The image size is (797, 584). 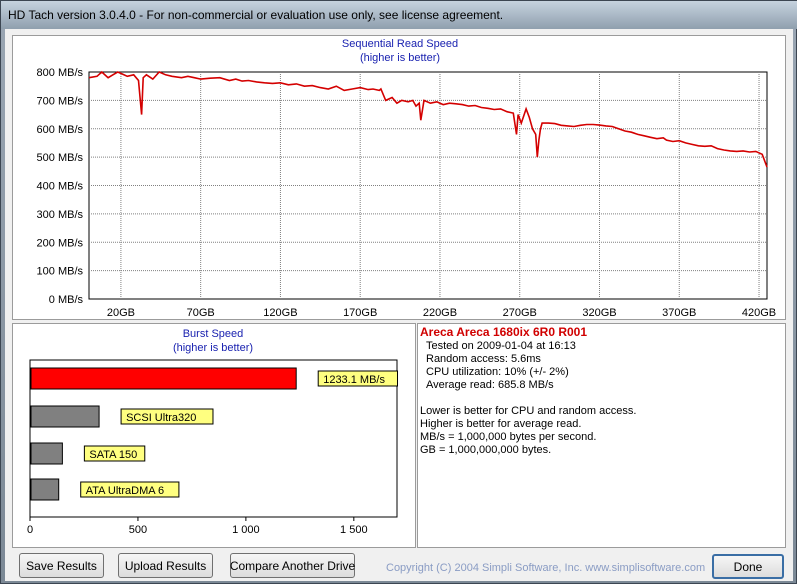 What do you see at coordinates (501, 424) in the screenshot?
I see `note-line: Higher is better for average read.` at bounding box center [501, 424].